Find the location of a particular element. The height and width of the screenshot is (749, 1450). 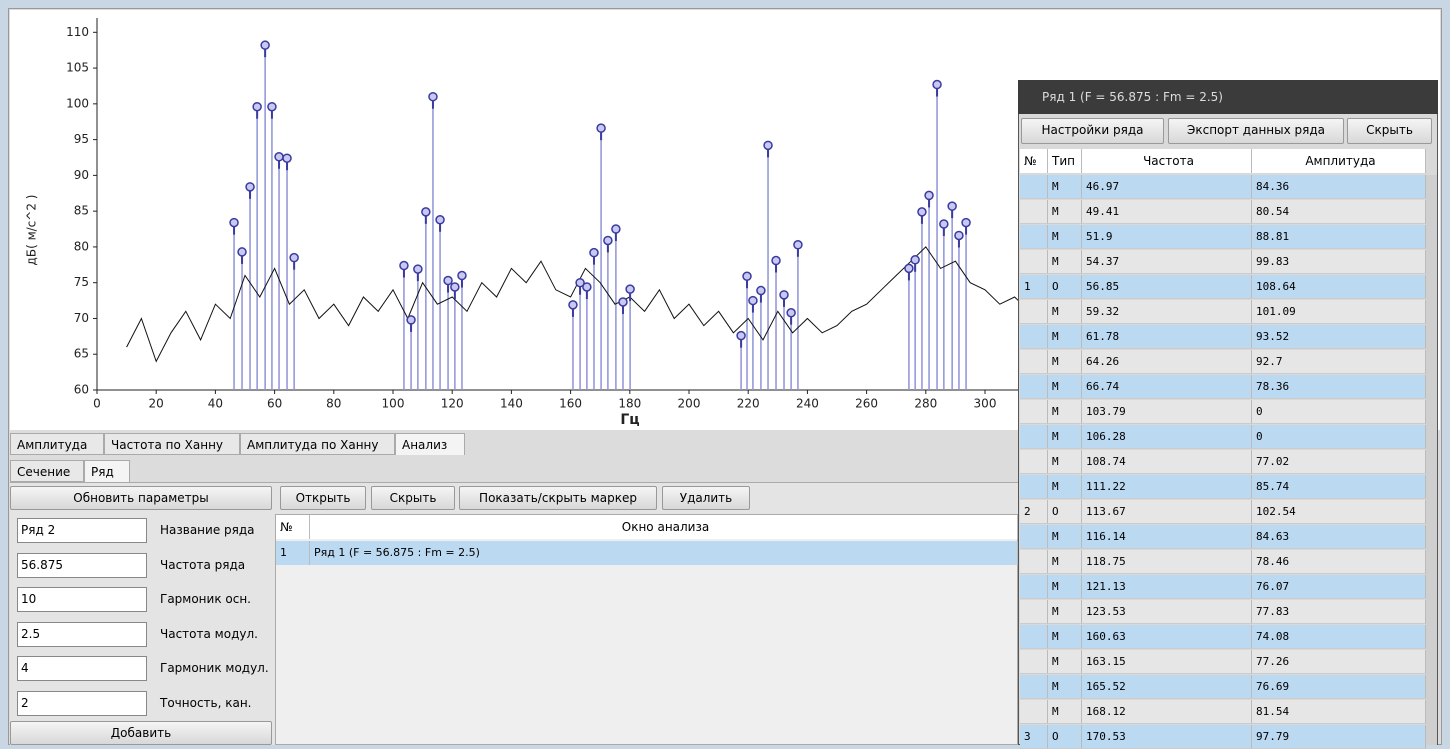

table-cell: 118.75 is located at coordinates (1167, 562).